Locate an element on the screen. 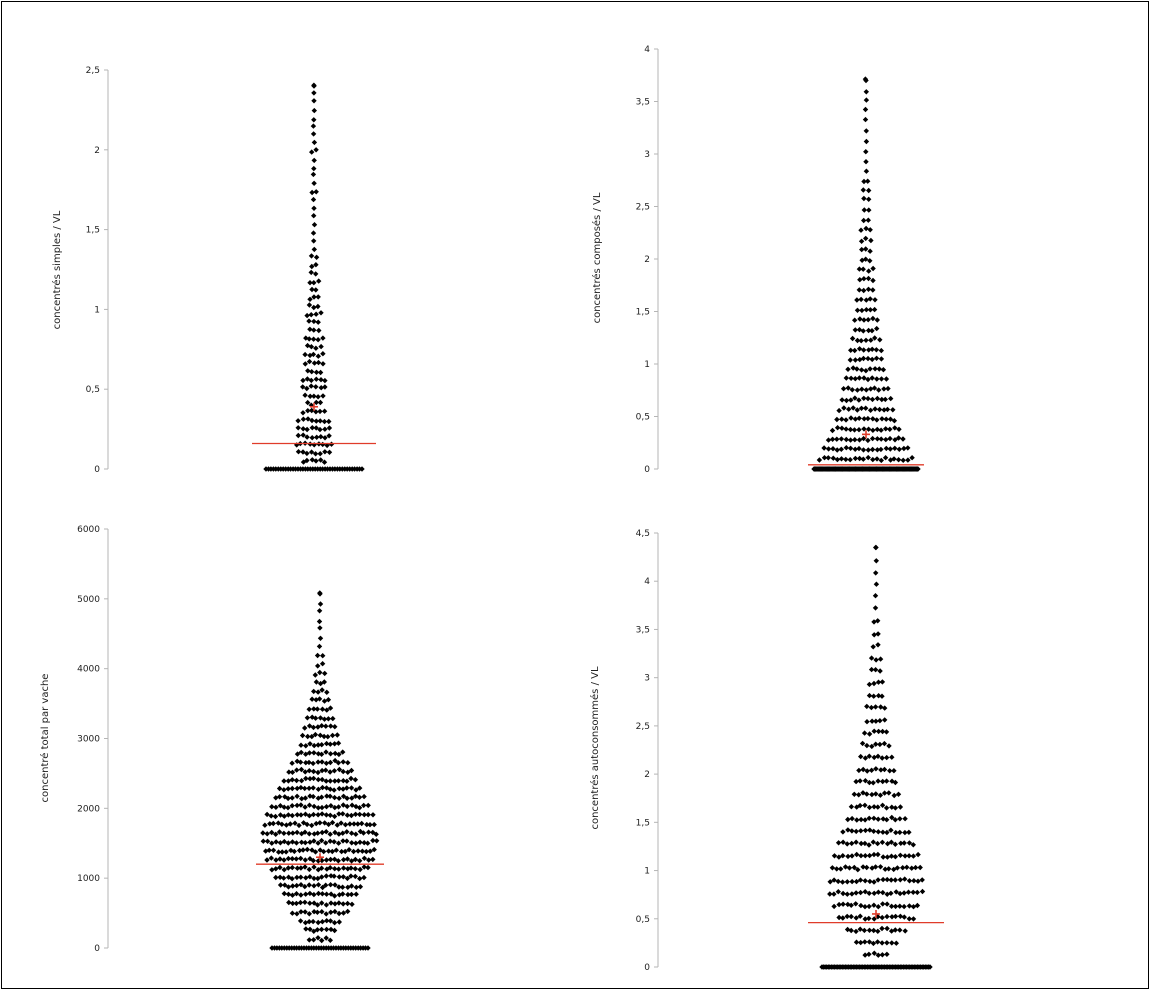  y-ticks: 0 1000 2000 3000 4000 5000 6000 is located at coordinates (92, 739).